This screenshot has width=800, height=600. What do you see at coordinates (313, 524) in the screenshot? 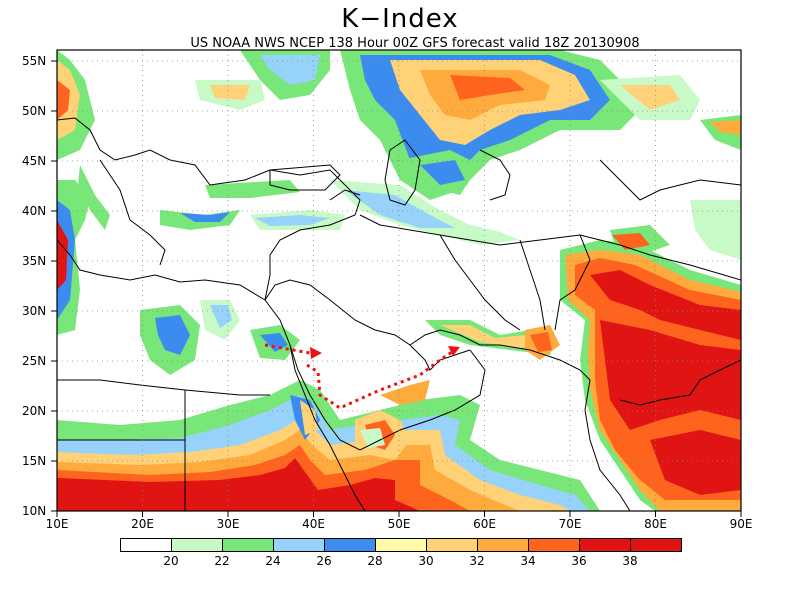
I see `x-tick-label: 40E` at bounding box center [313, 524].